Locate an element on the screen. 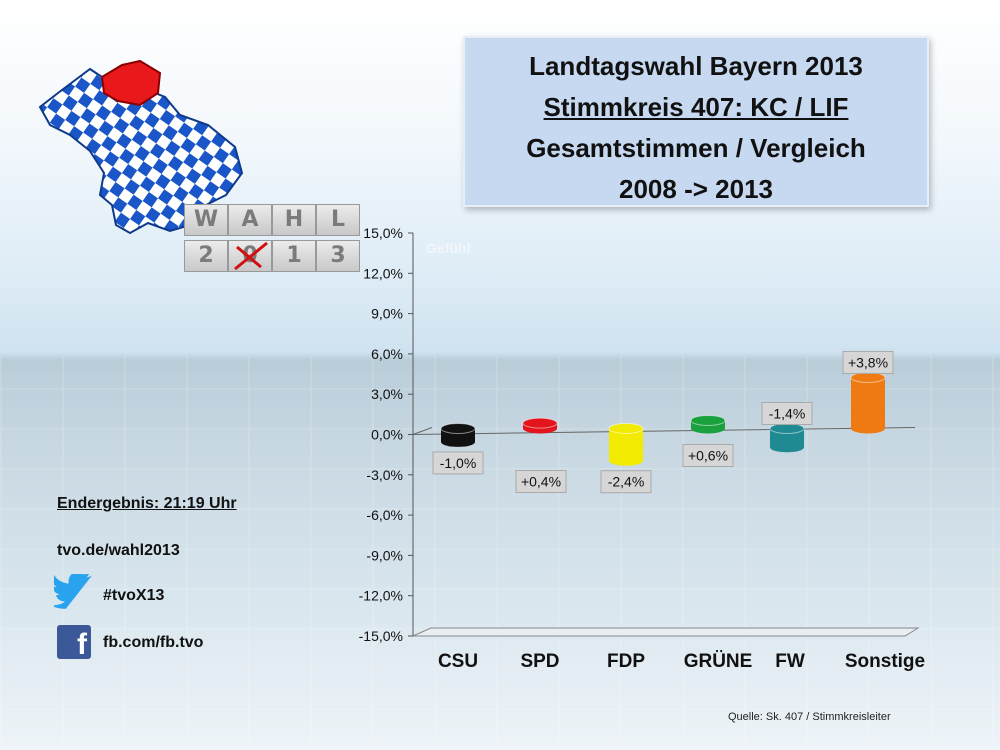 This screenshot has height=750, width=1000. bar-sonstige is located at coordinates (868, 403).